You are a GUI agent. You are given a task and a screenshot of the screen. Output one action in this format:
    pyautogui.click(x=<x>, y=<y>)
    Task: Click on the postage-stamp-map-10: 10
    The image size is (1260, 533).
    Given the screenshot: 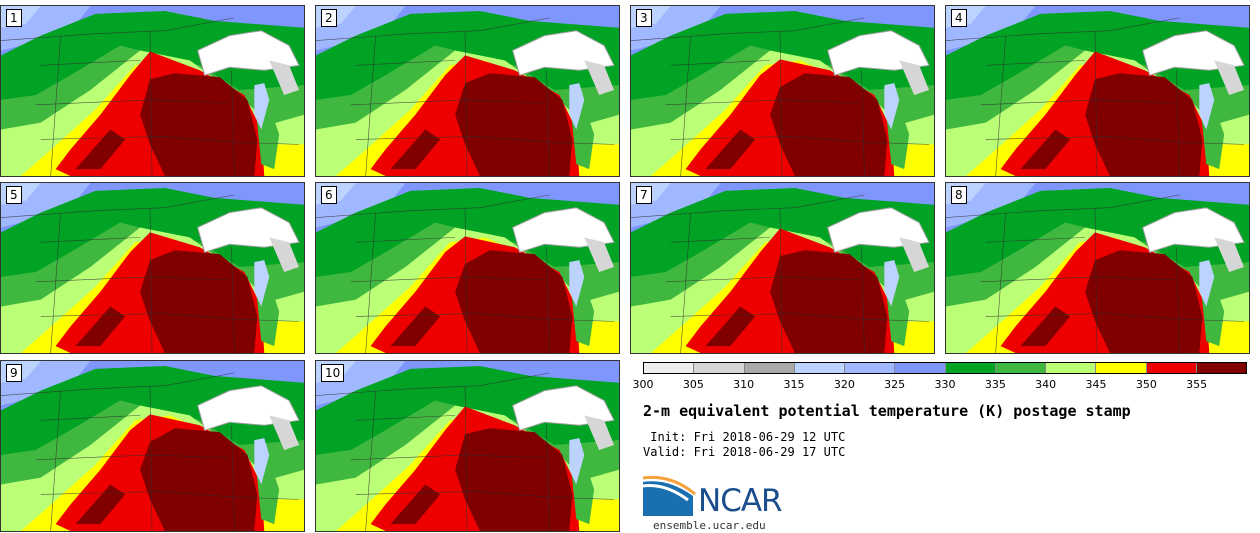 What is the action you would take?
    pyautogui.click(x=467, y=446)
    